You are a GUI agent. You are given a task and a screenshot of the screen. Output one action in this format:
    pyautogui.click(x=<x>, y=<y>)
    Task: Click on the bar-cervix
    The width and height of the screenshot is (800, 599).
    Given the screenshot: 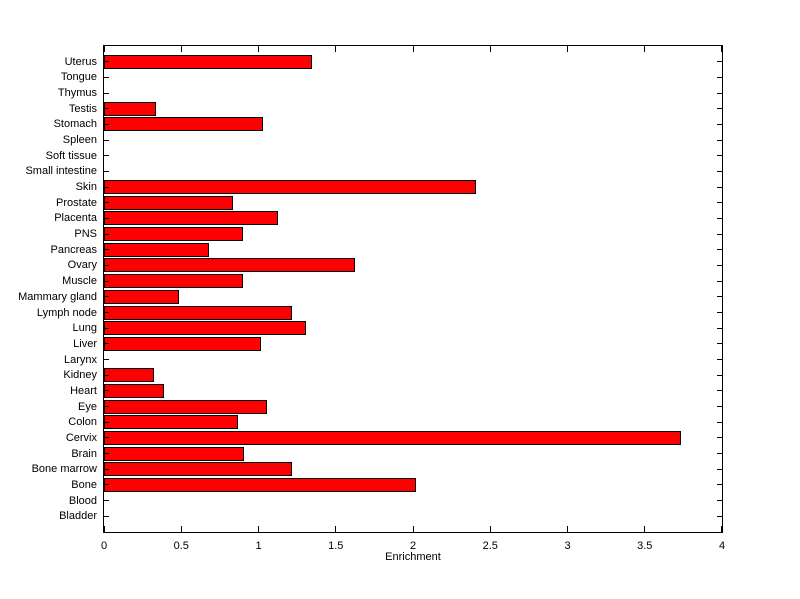 What is the action you would take?
    pyautogui.click(x=393, y=437)
    